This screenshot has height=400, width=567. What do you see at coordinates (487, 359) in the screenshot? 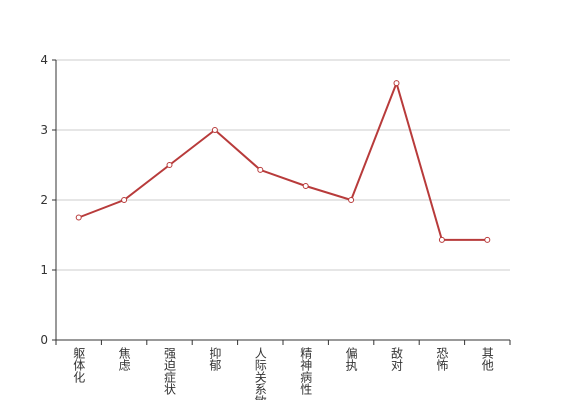
I see `x-tick-label: 其他` at bounding box center [487, 359].